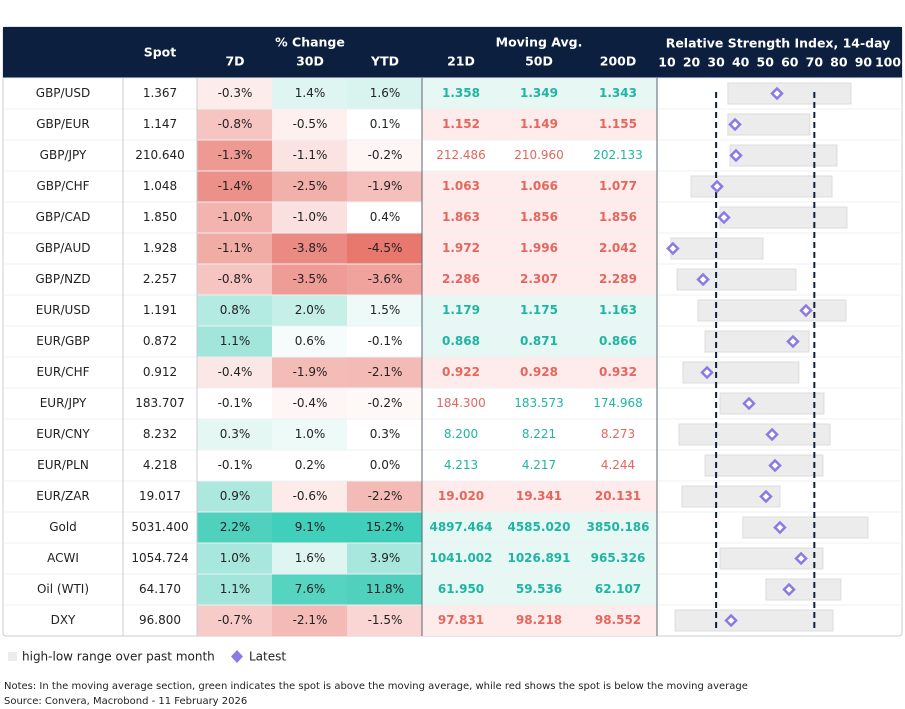  I want to click on ma-value: 0.868, so click(461, 341).